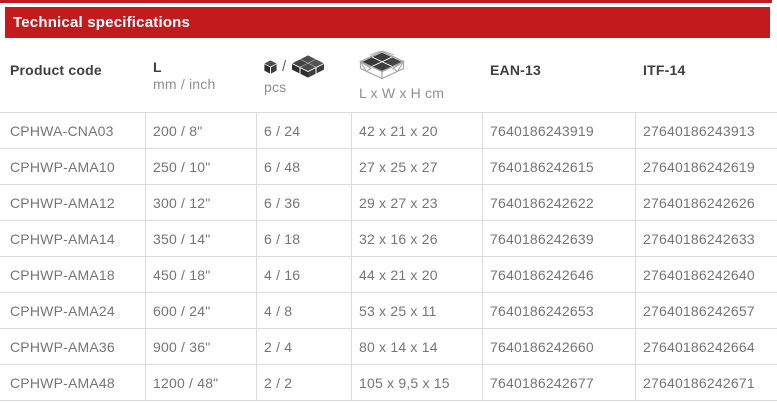  What do you see at coordinates (73, 310) in the screenshot?
I see `cell-product-code: CPHWP-AMA24` at bounding box center [73, 310].